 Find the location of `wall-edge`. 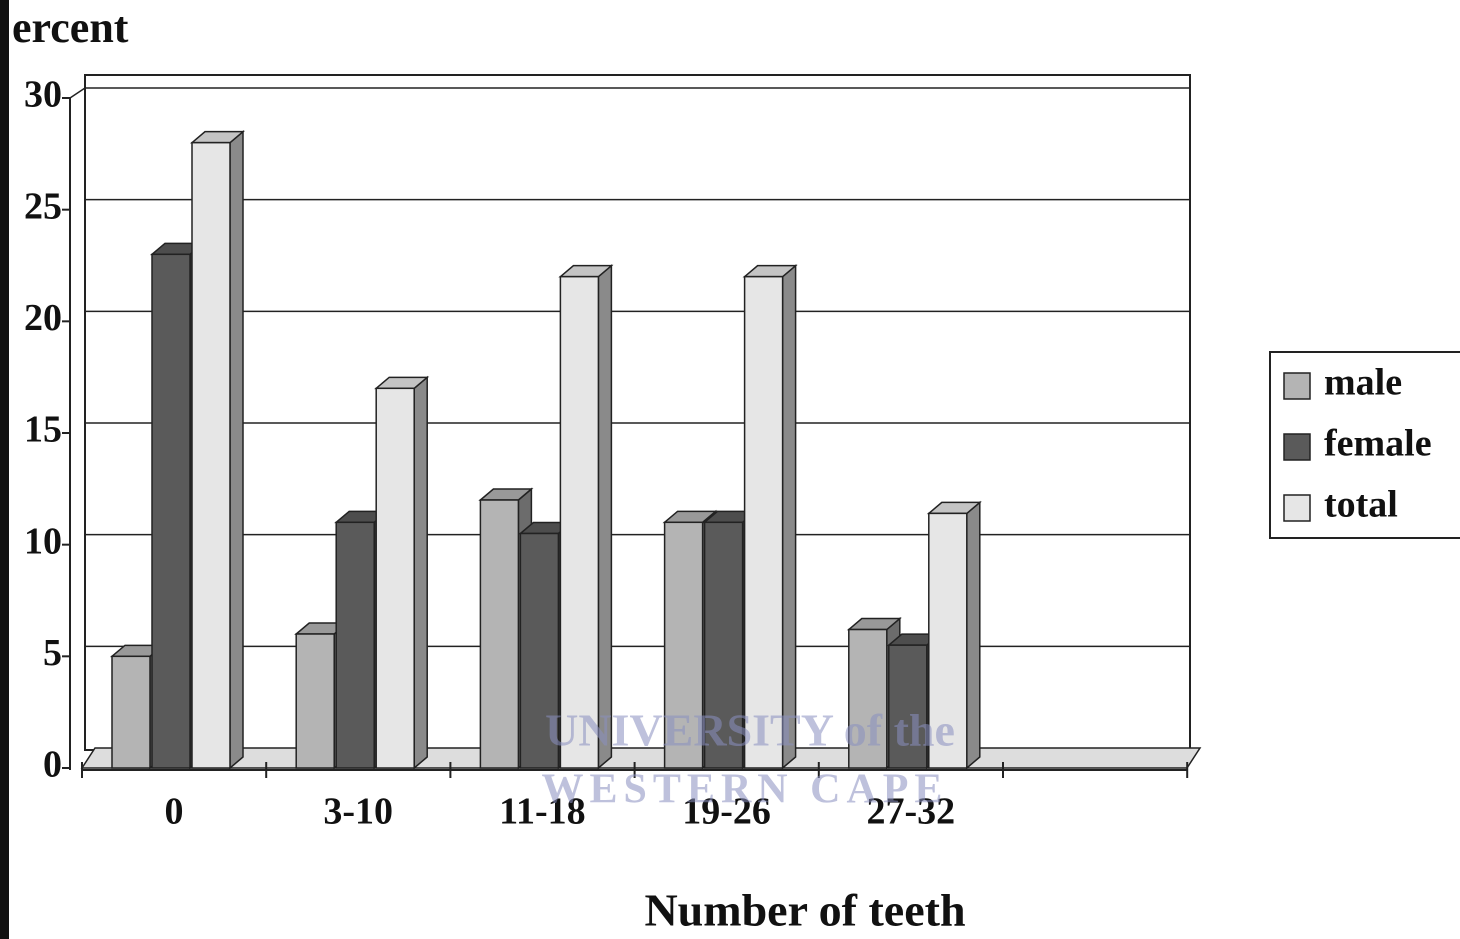

wall-edge is located at coordinates (77, 93).